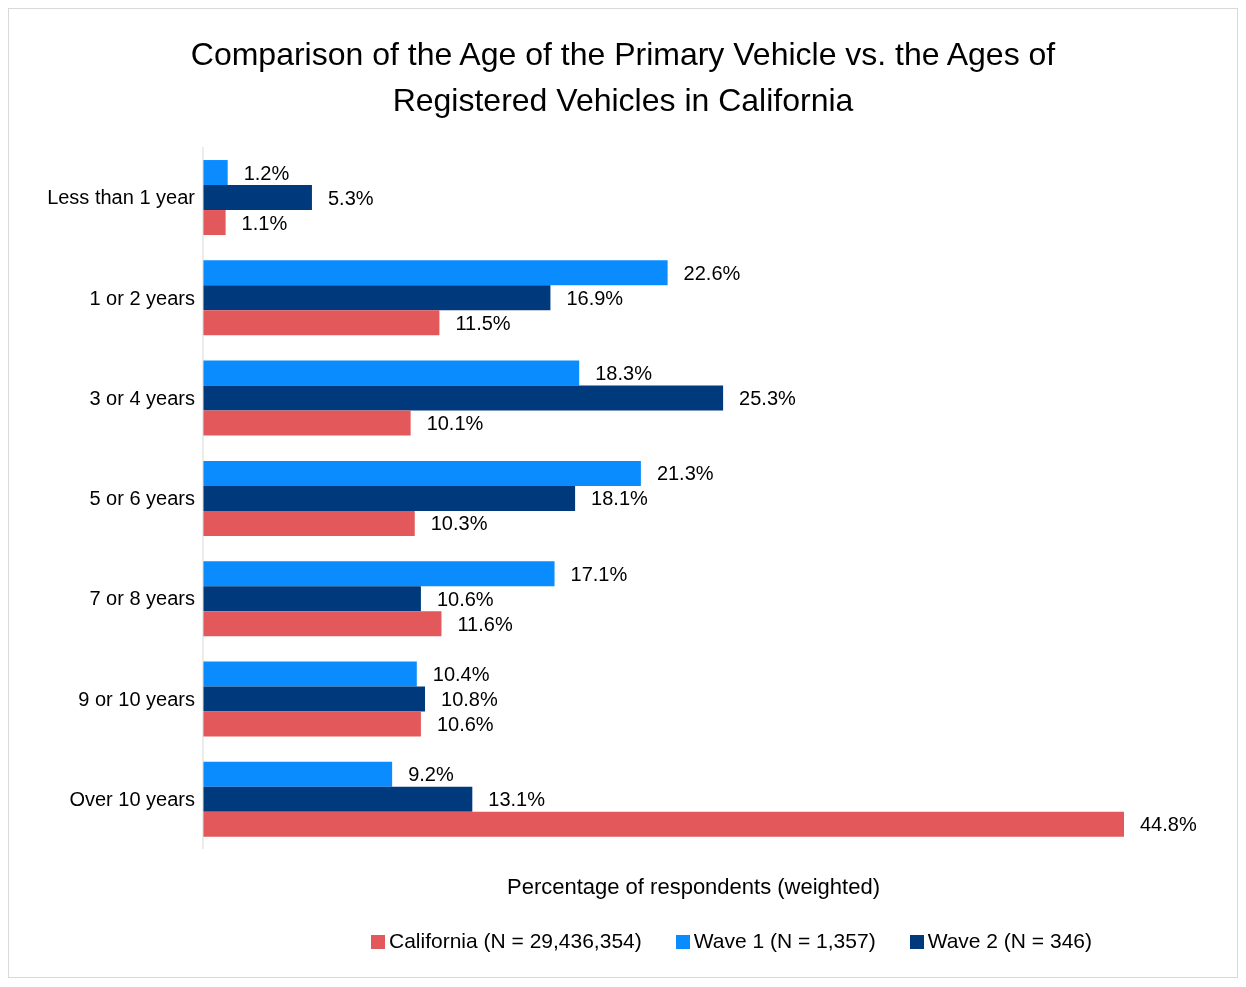 The height and width of the screenshot is (987, 1246). Describe the element at coordinates (142, 397) in the screenshot. I see `y-tick-label: 3 or 4 years` at that location.